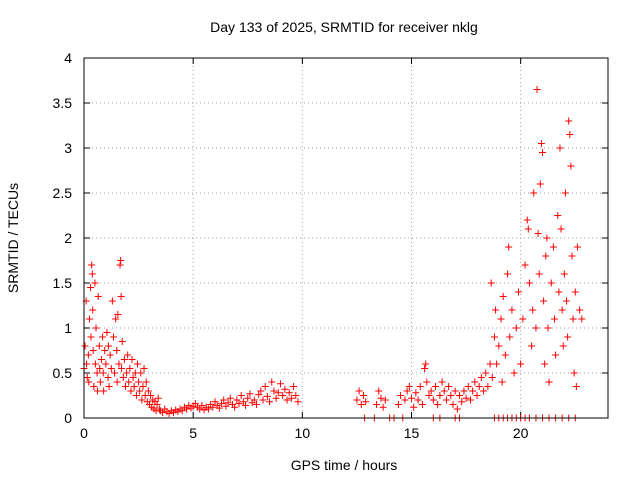  I want to click on y-tick-label: 2.5, so click(63, 193).